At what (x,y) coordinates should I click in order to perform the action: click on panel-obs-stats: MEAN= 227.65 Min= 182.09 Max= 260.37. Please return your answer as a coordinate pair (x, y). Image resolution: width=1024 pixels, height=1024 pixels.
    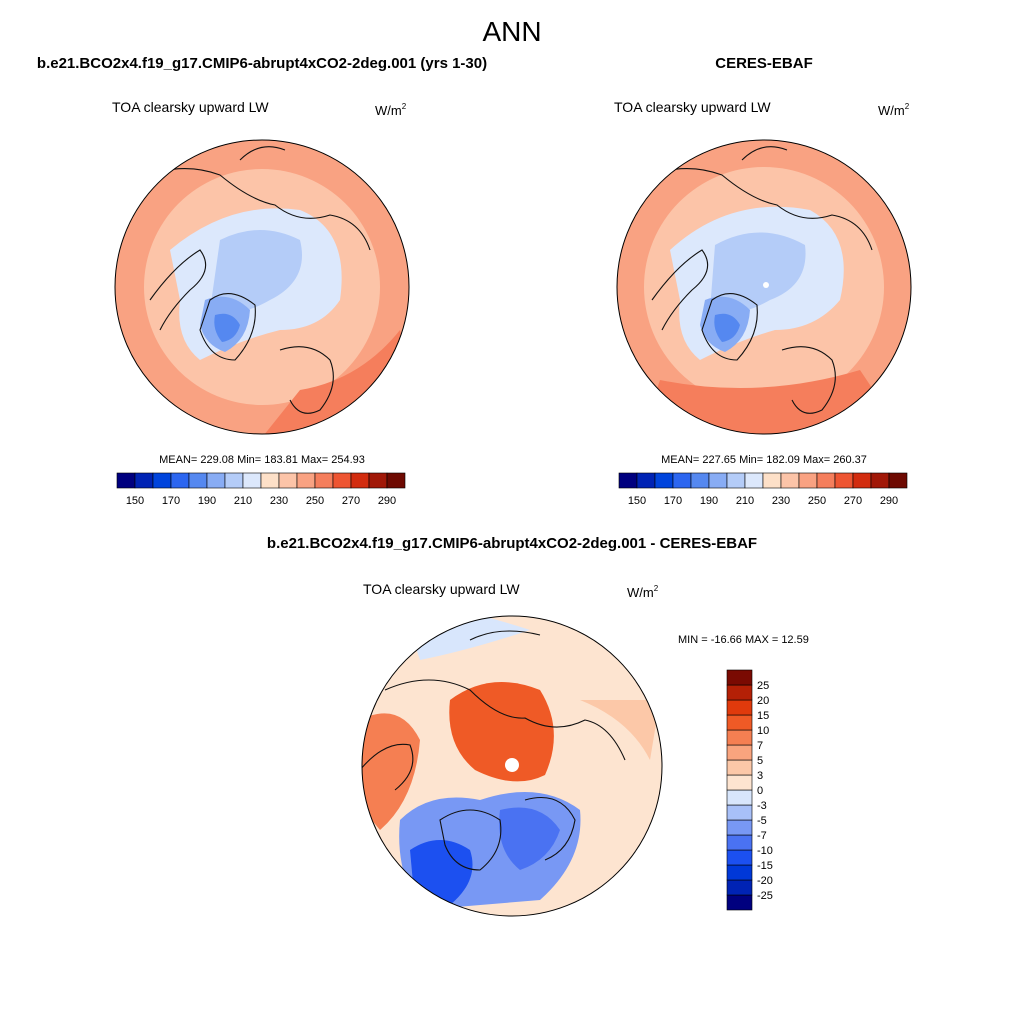
    Looking at the image, I should click on (764, 460).